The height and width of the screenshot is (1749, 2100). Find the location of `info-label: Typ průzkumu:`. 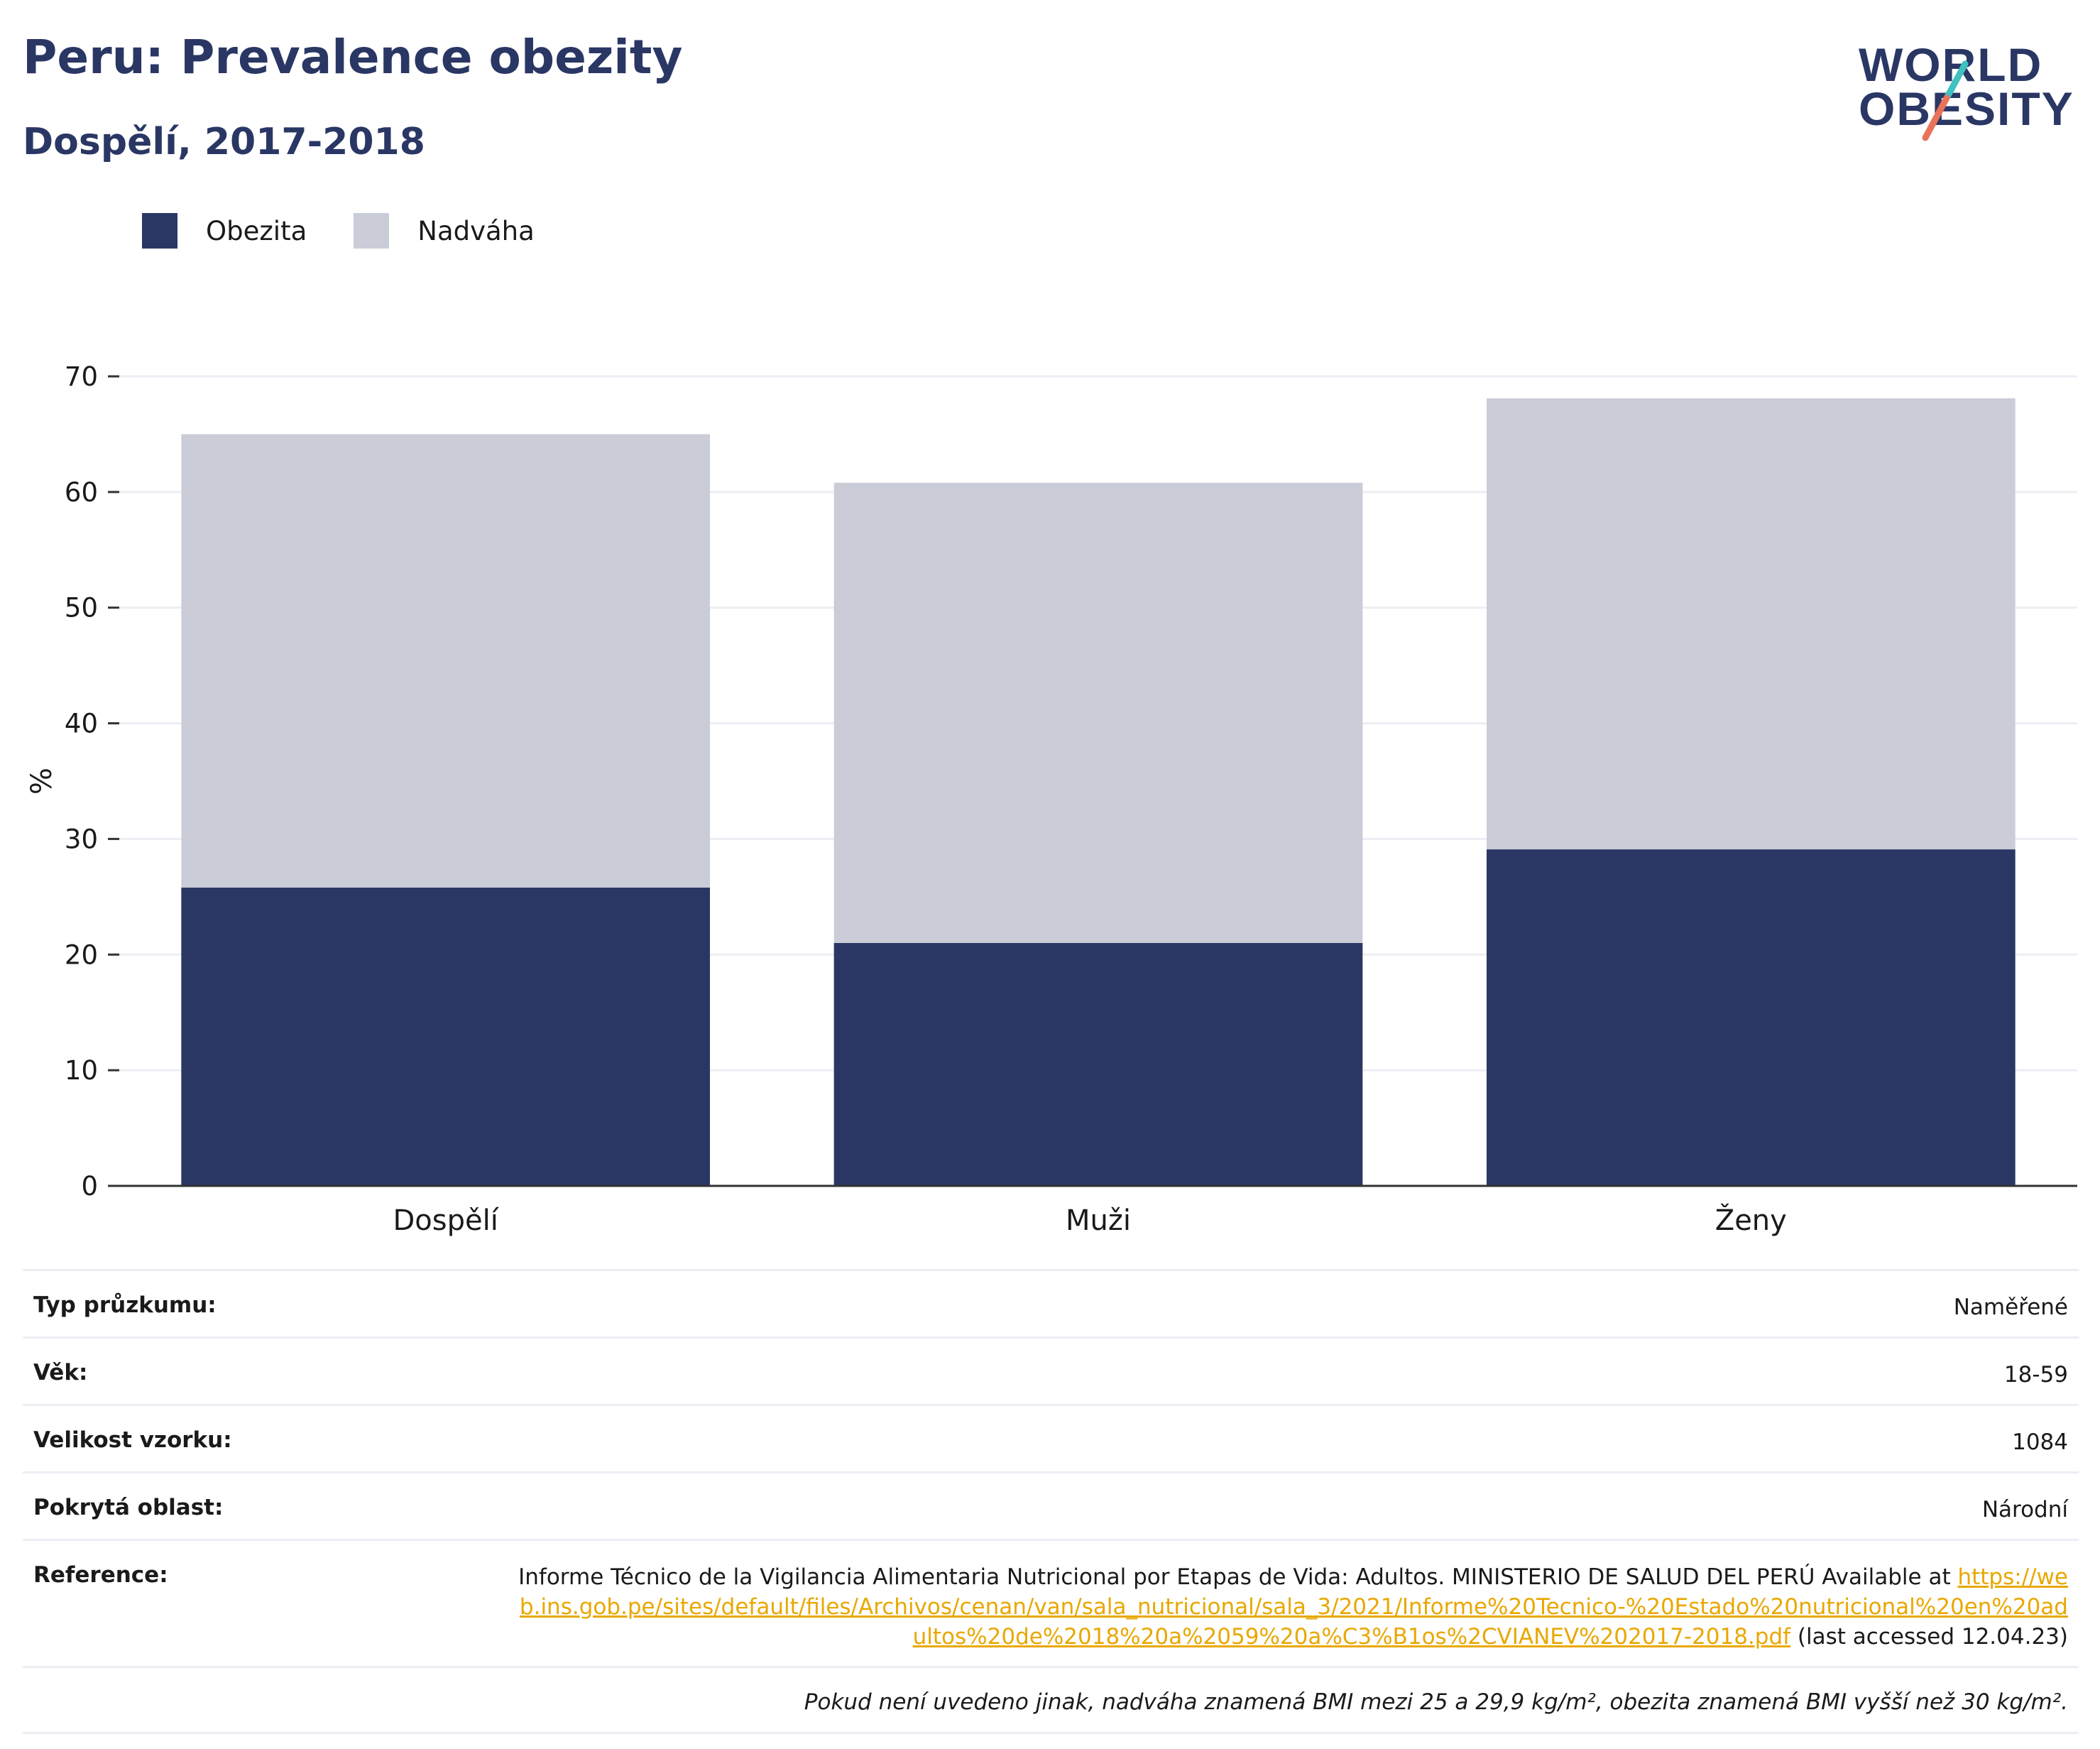

info-label: Typ průzkumu: is located at coordinates (125, 1305).